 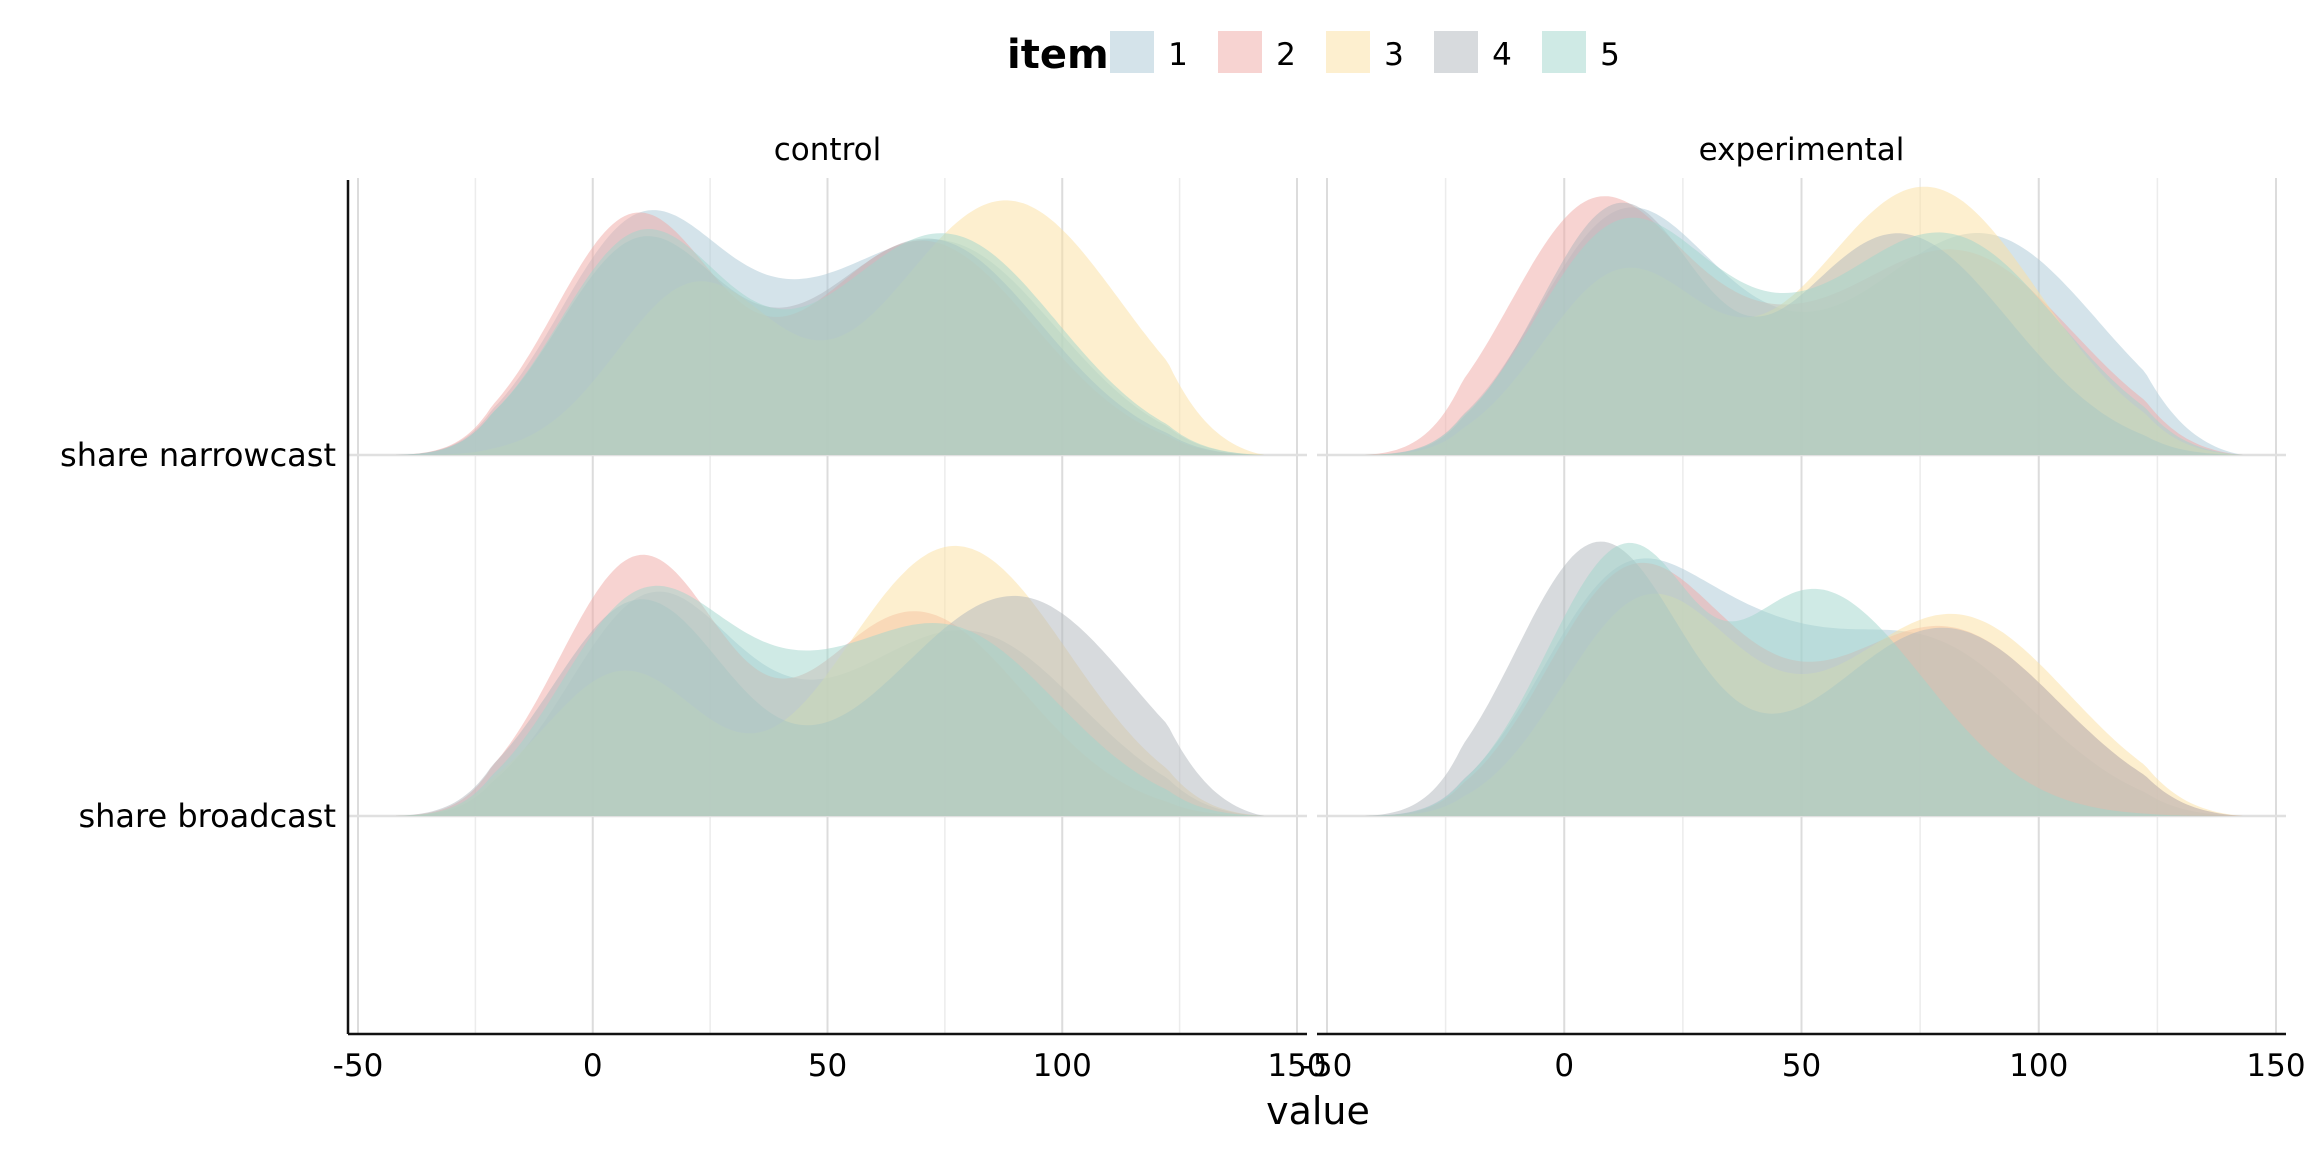 I want to click on row-label: share narrowcast, so click(x=198, y=455).